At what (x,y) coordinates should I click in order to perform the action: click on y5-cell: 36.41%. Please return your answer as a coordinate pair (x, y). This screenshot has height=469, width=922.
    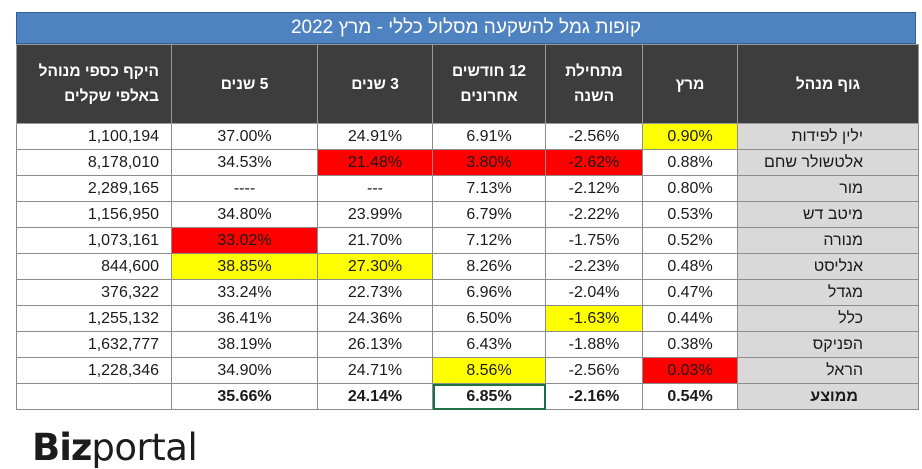
    Looking at the image, I should click on (244, 318).